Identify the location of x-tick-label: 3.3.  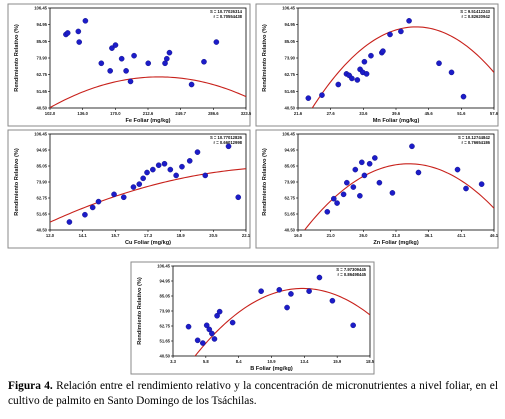
(173, 361).